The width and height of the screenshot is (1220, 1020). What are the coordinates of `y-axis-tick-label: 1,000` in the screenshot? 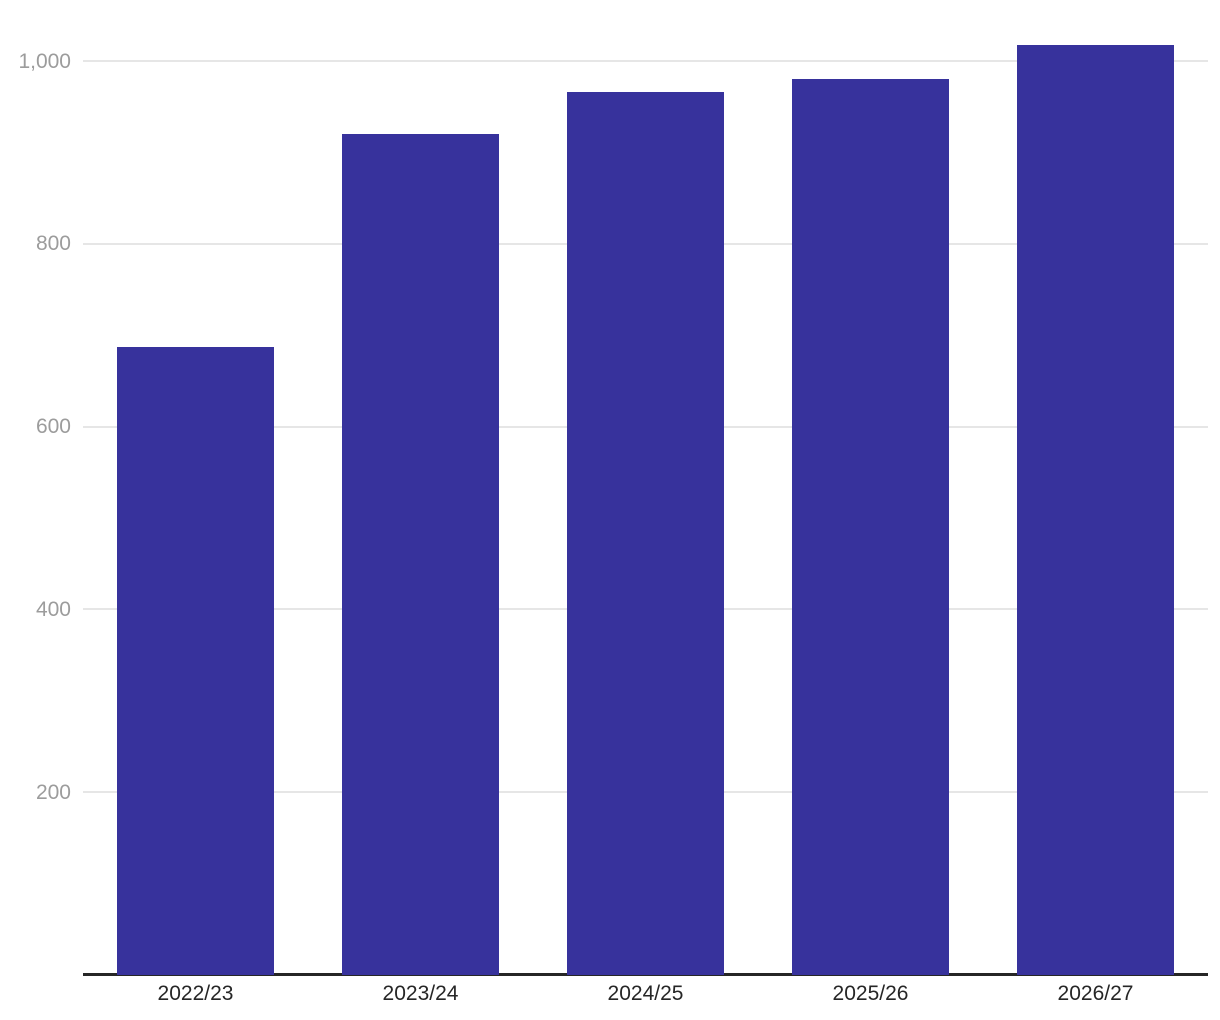 It's located at (44, 61).